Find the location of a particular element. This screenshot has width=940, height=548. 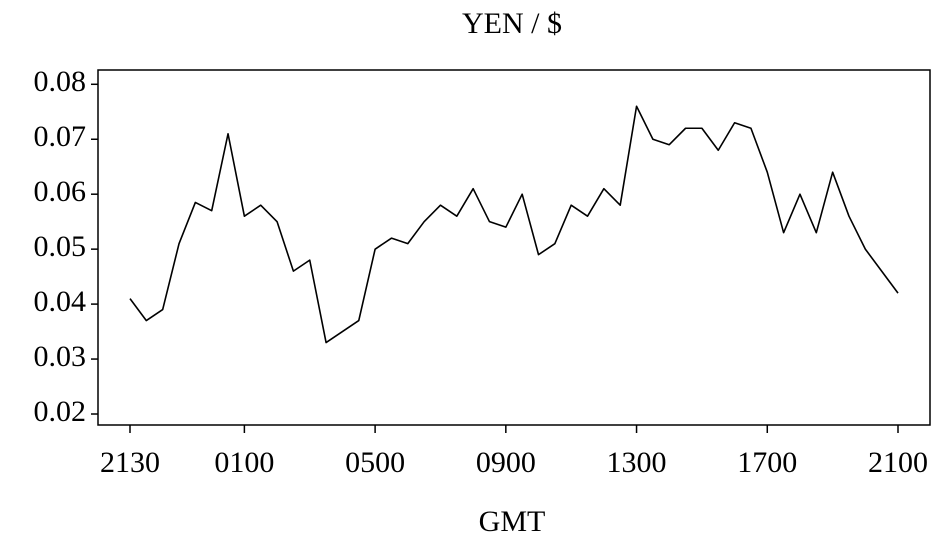

x-tick-label: 0500 is located at coordinates (375, 462).